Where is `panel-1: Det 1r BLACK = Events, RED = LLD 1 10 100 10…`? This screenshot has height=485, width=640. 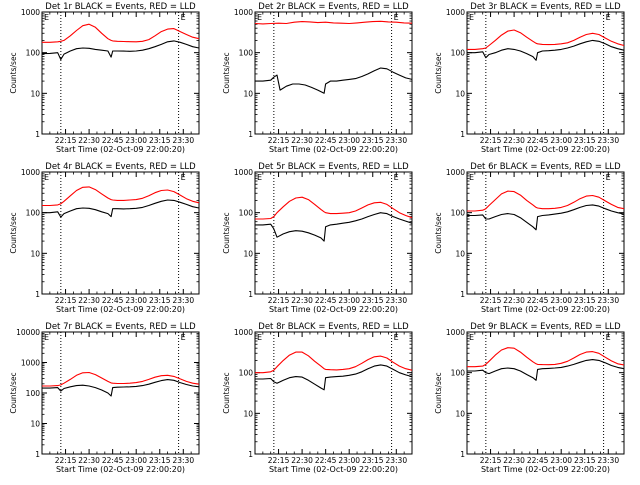 panel-1: Det 1r BLACK = Events, RED = LLD 1 10 100 10… is located at coordinates (104, 78).